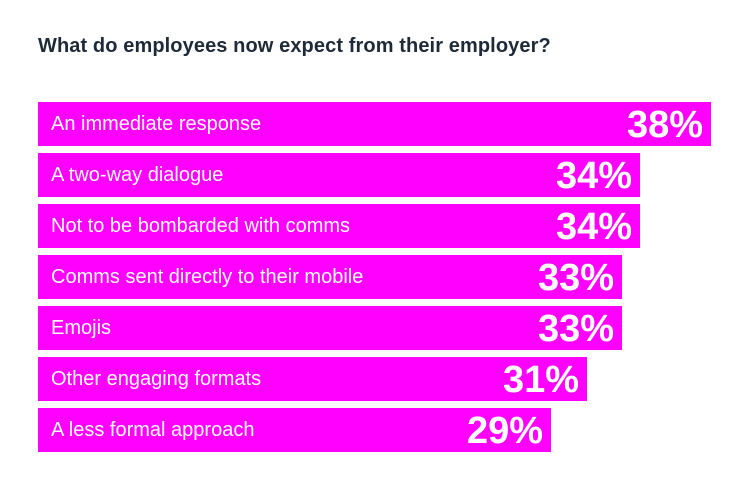  I want to click on bar: Other engaging formats 31%, so click(312, 379).